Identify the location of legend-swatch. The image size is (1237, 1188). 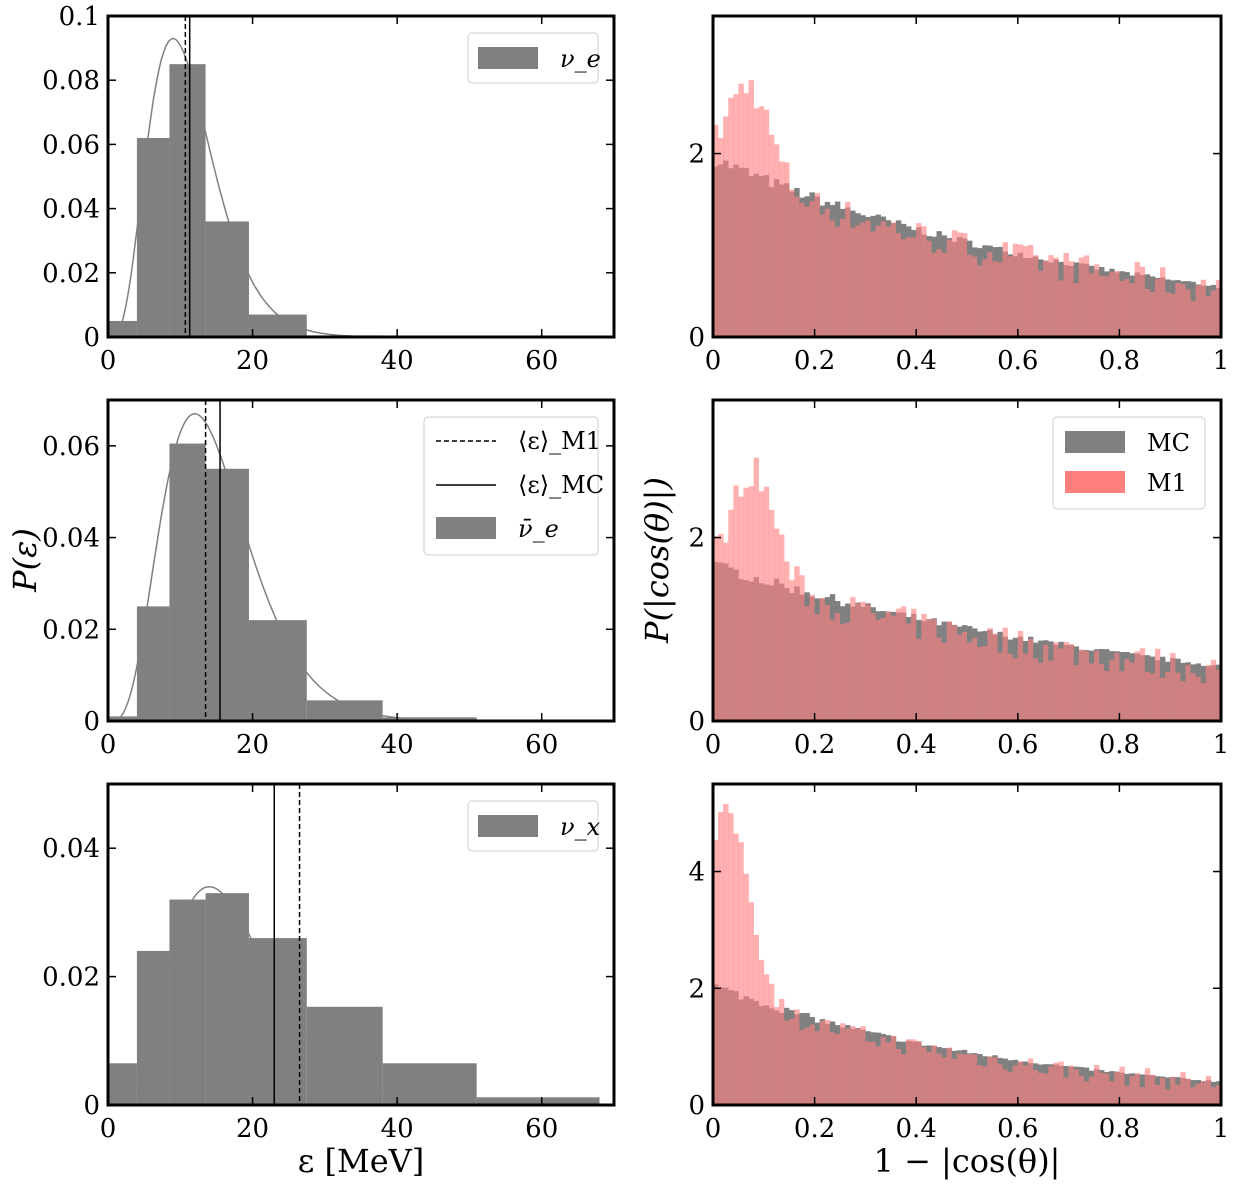
(508, 826).